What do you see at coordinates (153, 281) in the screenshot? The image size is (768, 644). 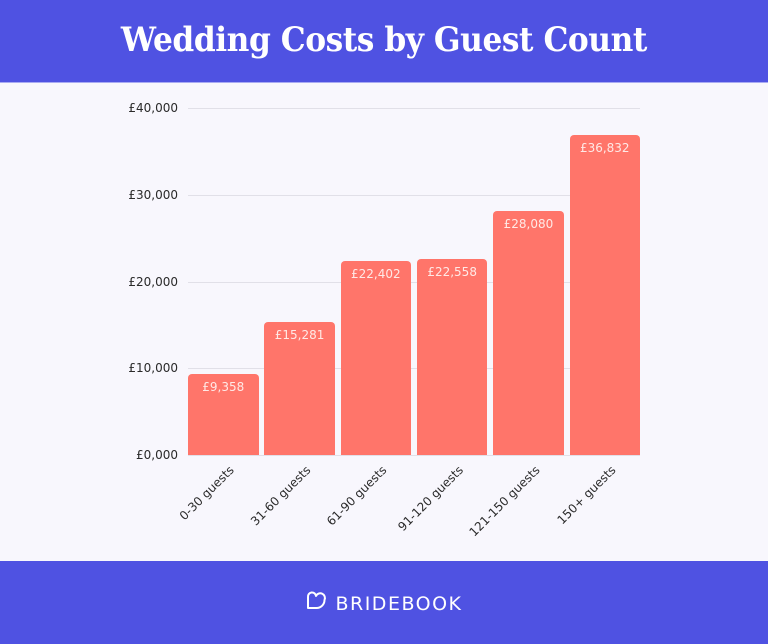 I see `y-axis-tick-label: £20,000` at bounding box center [153, 281].